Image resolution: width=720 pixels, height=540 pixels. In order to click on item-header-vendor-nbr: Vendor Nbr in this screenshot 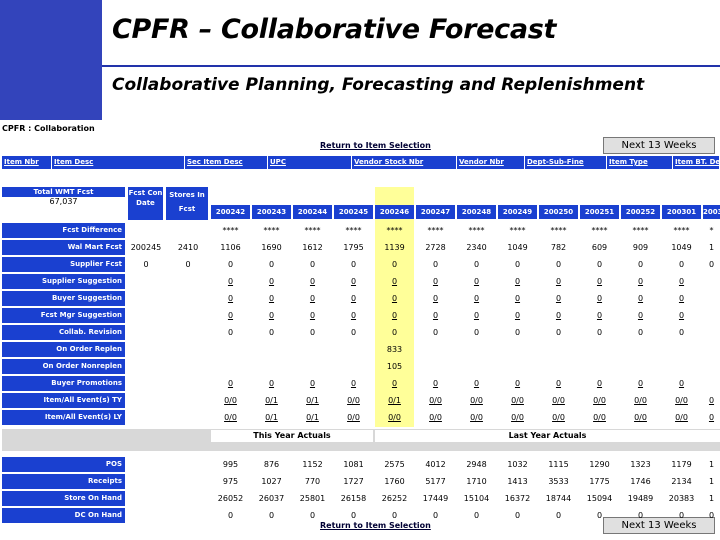, I will do `click(491, 162)`.